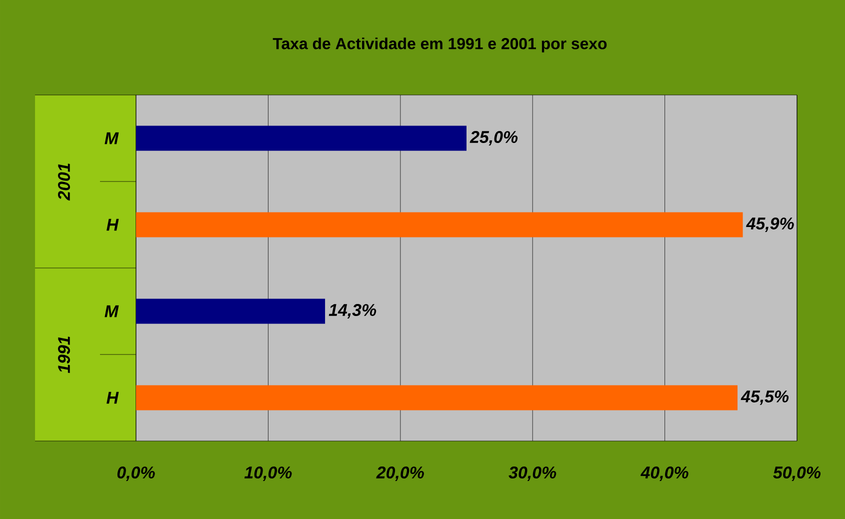 The image size is (845, 519). Describe the element at coordinates (439, 45) in the screenshot. I see `chart-title: Taxa de Actividade em 1991 e 2001 por sexo` at that location.